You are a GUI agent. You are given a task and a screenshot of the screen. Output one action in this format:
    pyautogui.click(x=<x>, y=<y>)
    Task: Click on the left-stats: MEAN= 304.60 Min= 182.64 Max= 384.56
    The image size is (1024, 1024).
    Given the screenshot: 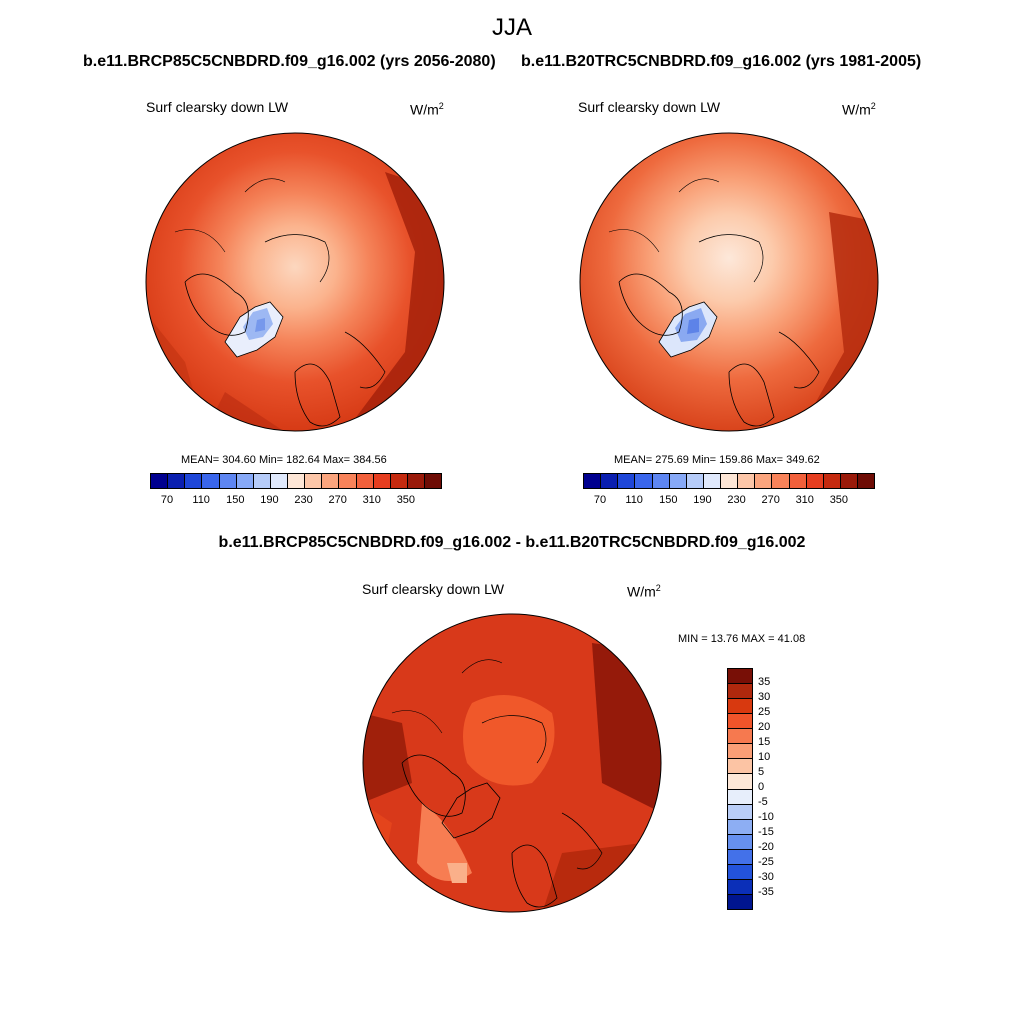 What is the action you would take?
    pyautogui.click(x=284, y=460)
    